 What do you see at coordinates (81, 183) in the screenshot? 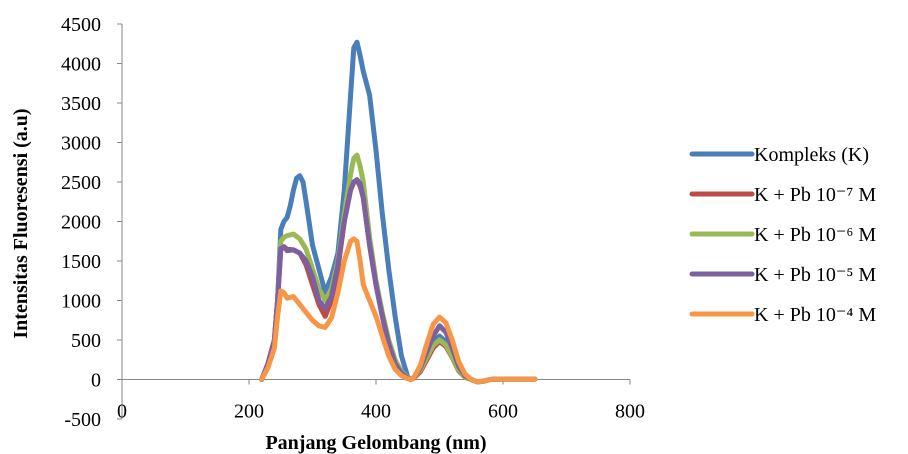
I see `y-tick-label: 2500` at bounding box center [81, 183].